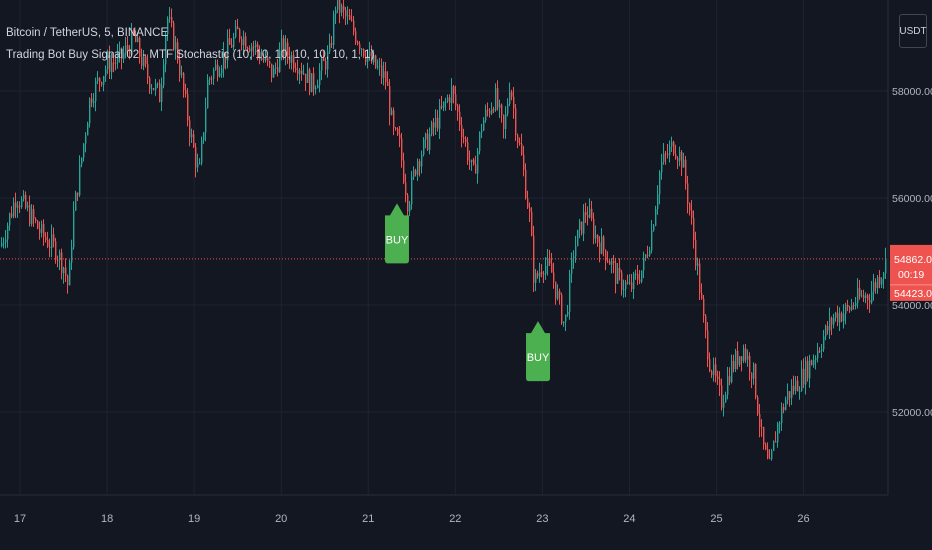 Image resolution: width=932 pixels, height=550 pixels. I want to click on y-tick-label: 54000.00, so click(912, 306).